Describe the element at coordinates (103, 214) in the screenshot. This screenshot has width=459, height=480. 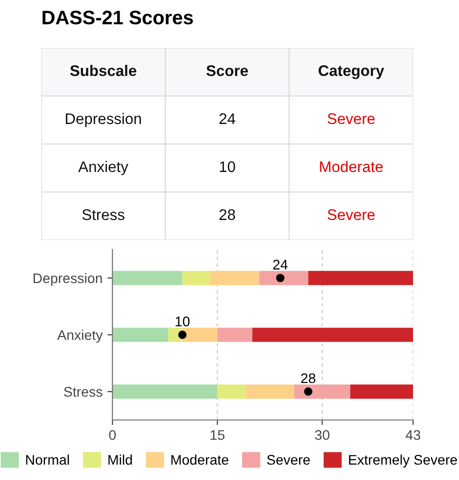
I see `text: Stress` at that location.